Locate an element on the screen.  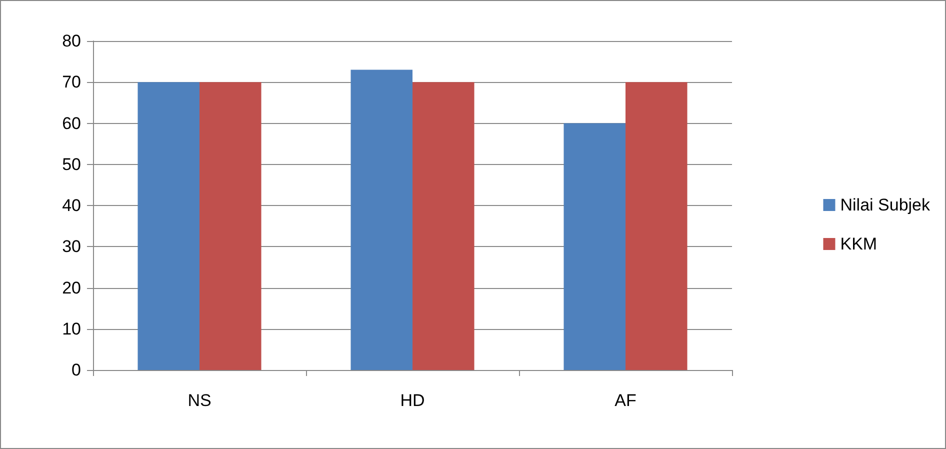
y-tick-label: 60 is located at coordinates (71, 123).